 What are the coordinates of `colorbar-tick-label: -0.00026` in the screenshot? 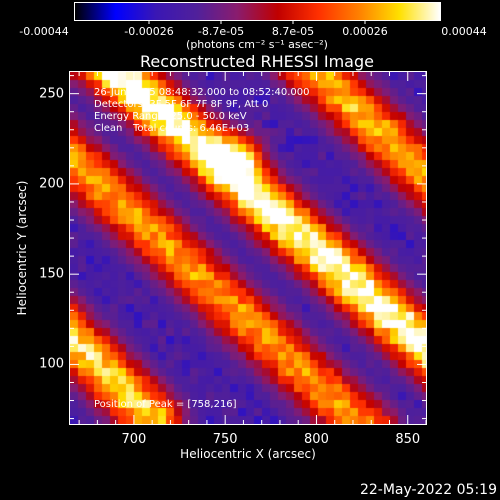 It's located at (149, 31).